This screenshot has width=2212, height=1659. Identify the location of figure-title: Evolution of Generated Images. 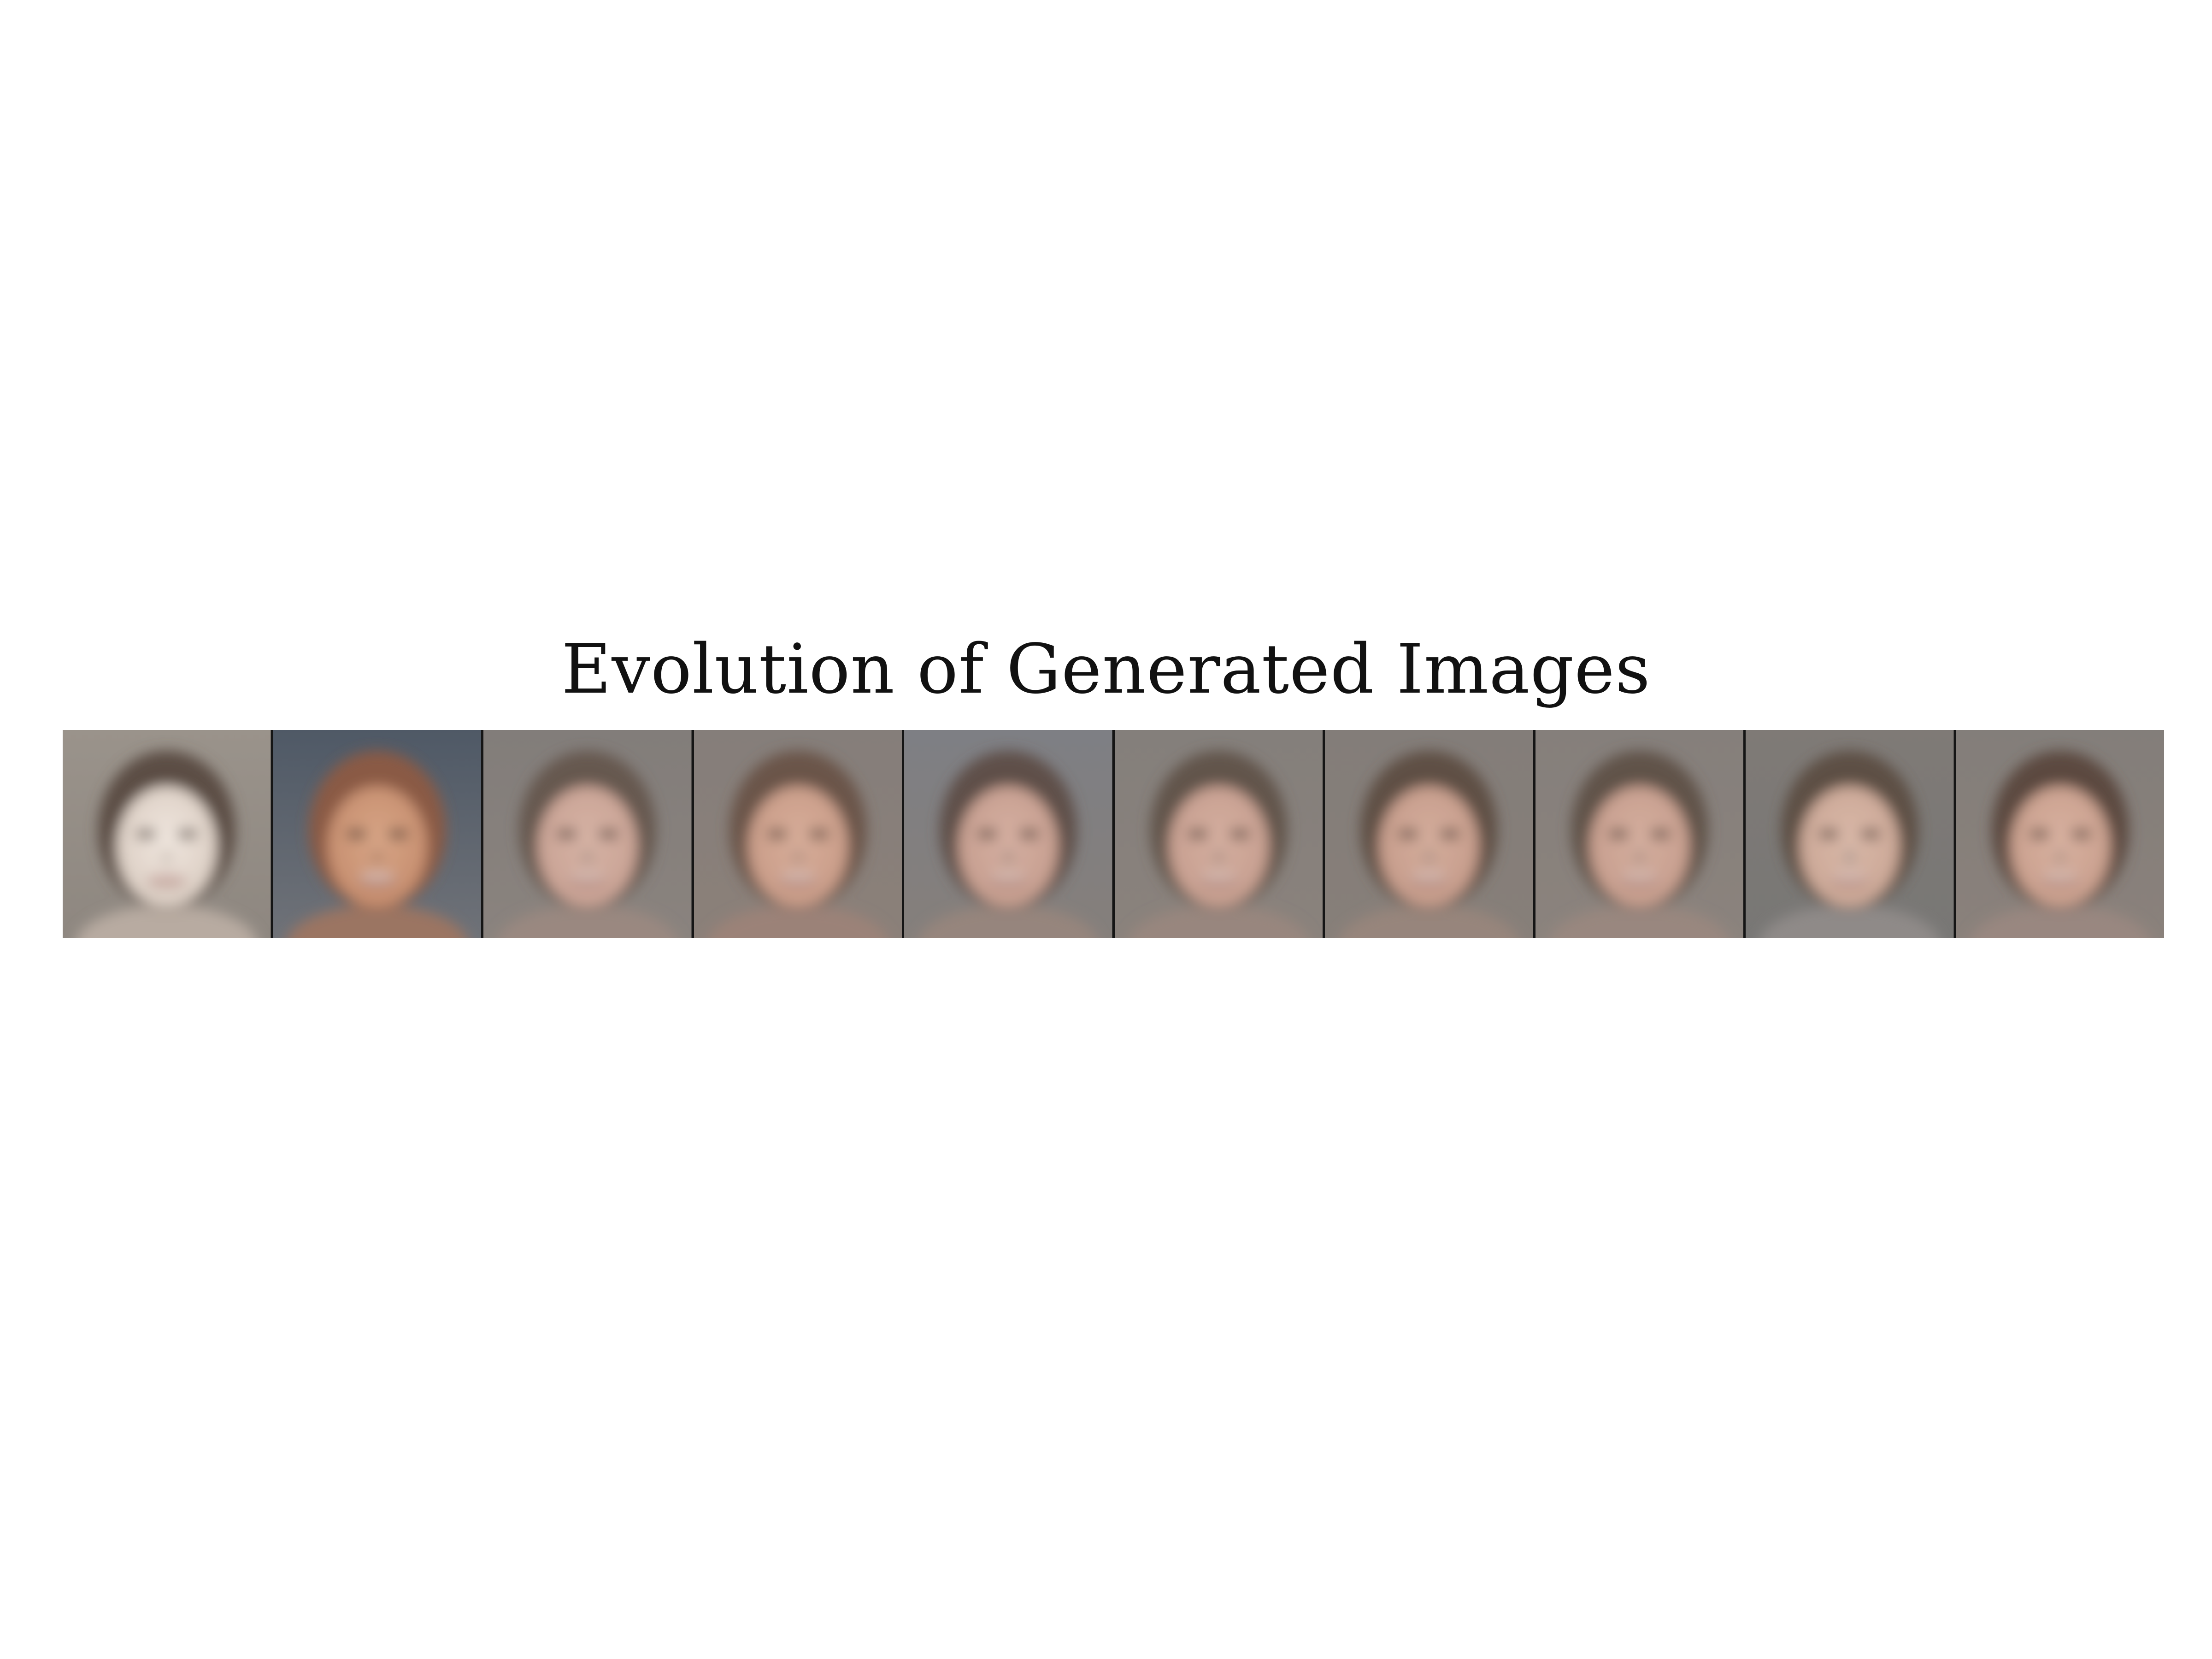
(1106, 669).